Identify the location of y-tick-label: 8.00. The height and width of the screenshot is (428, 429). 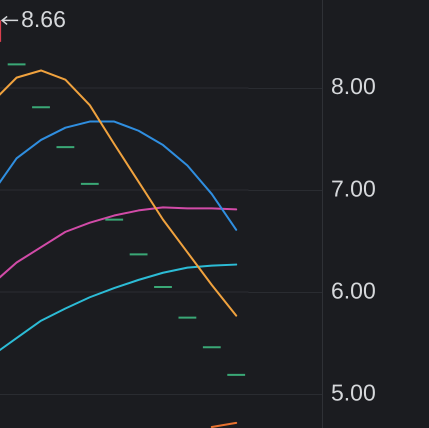
(353, 86).